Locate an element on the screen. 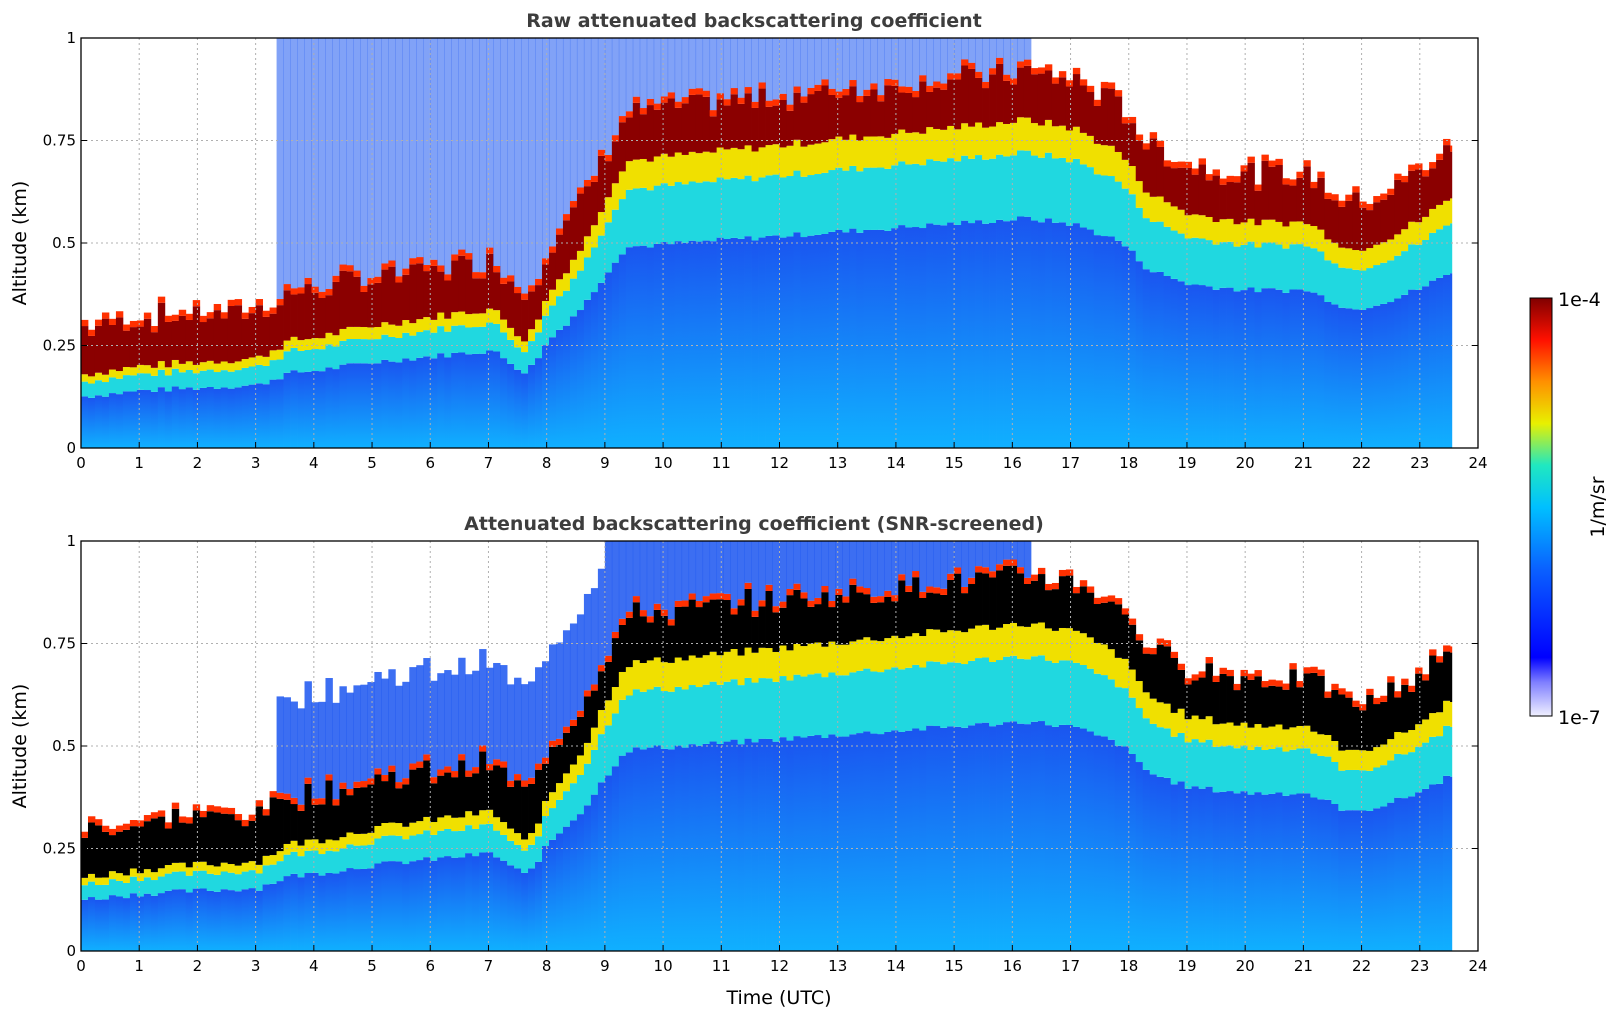  x-tick-label: 2 is located at coordinates (198, 463).